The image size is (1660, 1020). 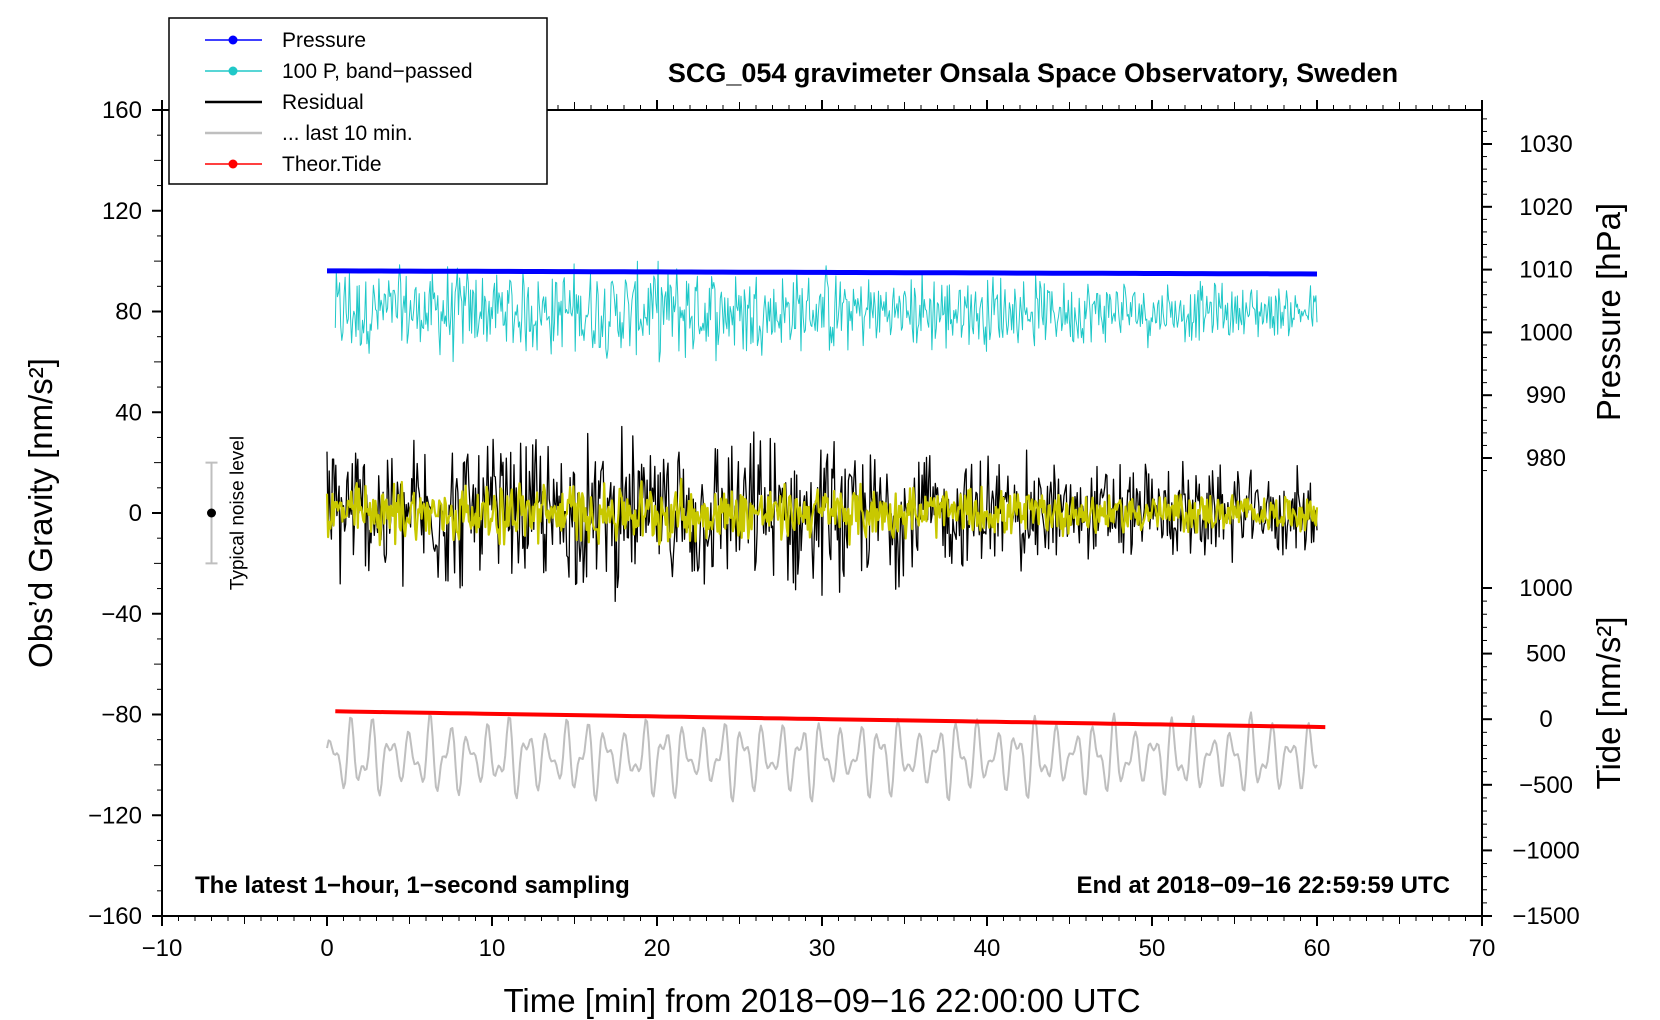 What do you see at coordinates (115, 916) in the screenshot?
I see `y-tick-label: −160` at bounding box center [115, 916].